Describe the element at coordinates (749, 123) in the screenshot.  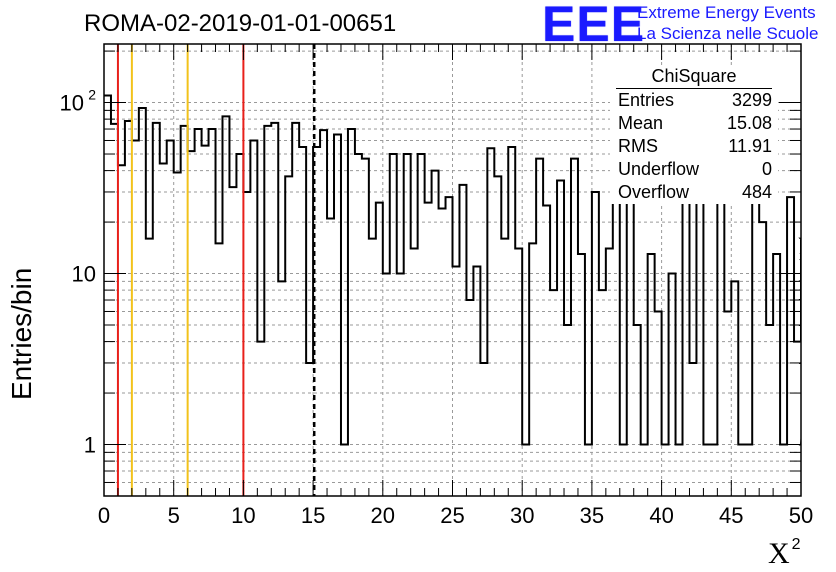
I see `stats-value: 15.08` at that location.